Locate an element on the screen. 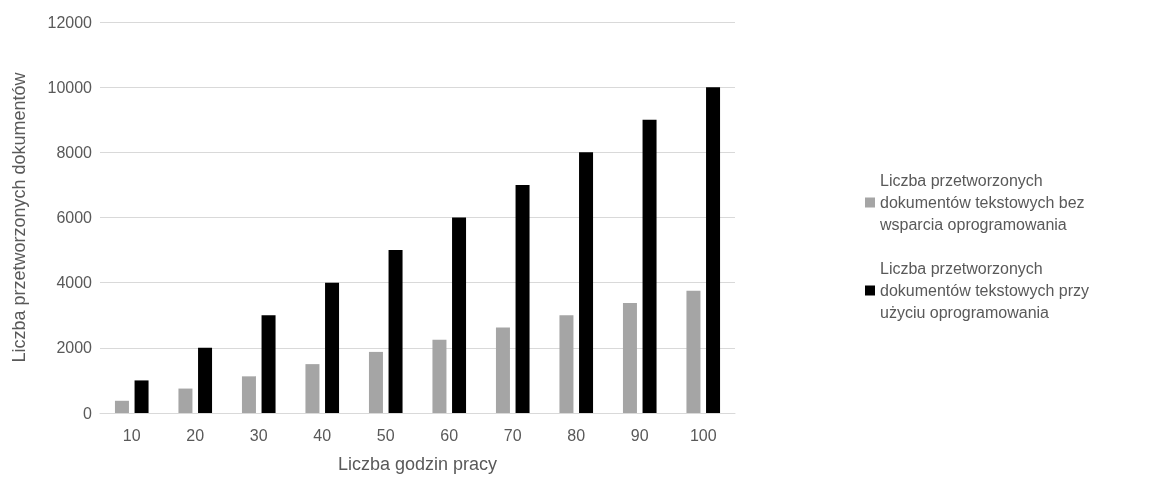  y-tick-label: 0 is located at coordinates (88, 413).